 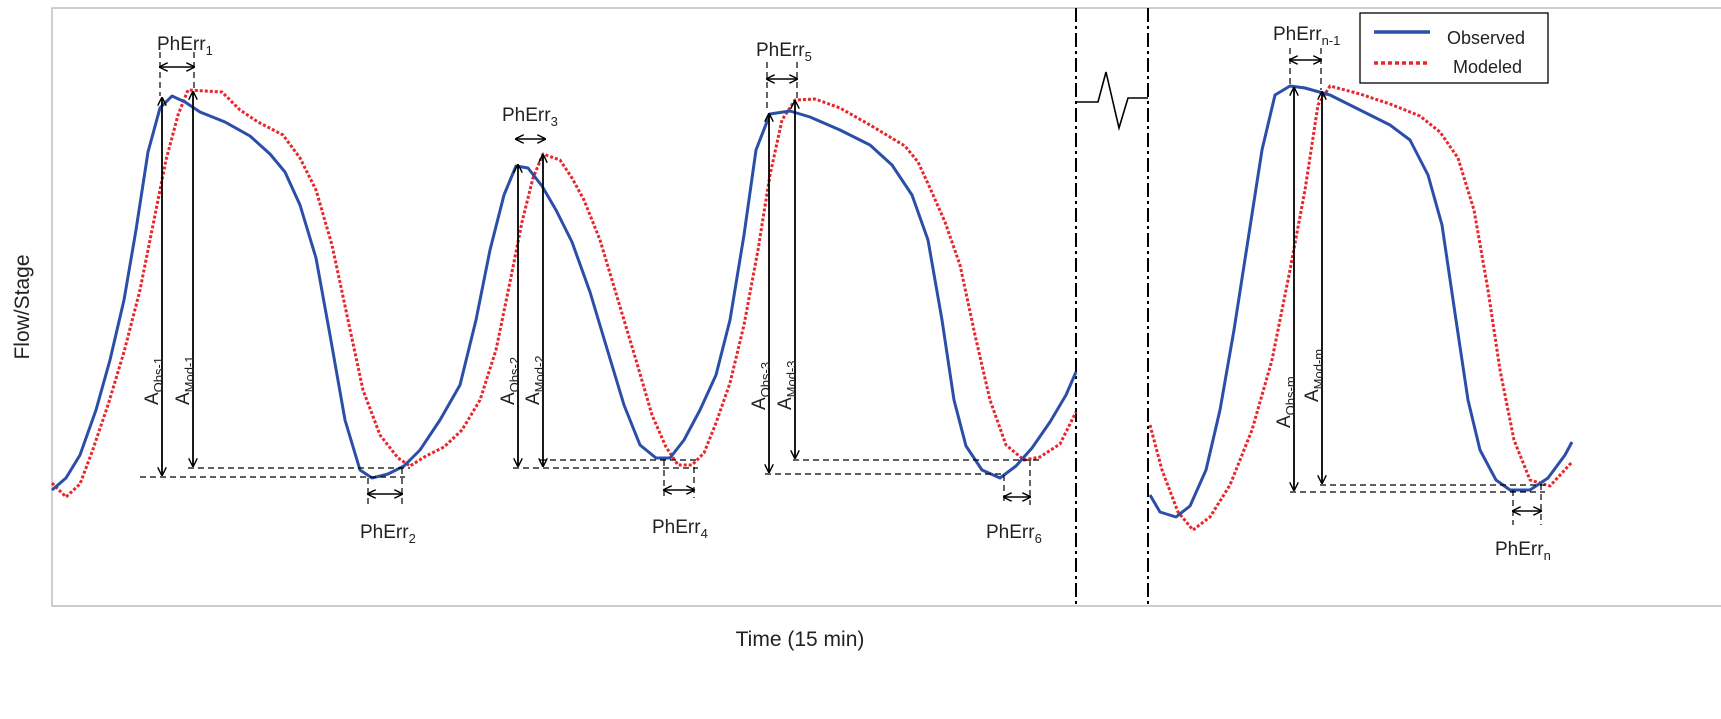 I want to click on phase-error-label-4: PhErr4, so click(x=680, y=529).